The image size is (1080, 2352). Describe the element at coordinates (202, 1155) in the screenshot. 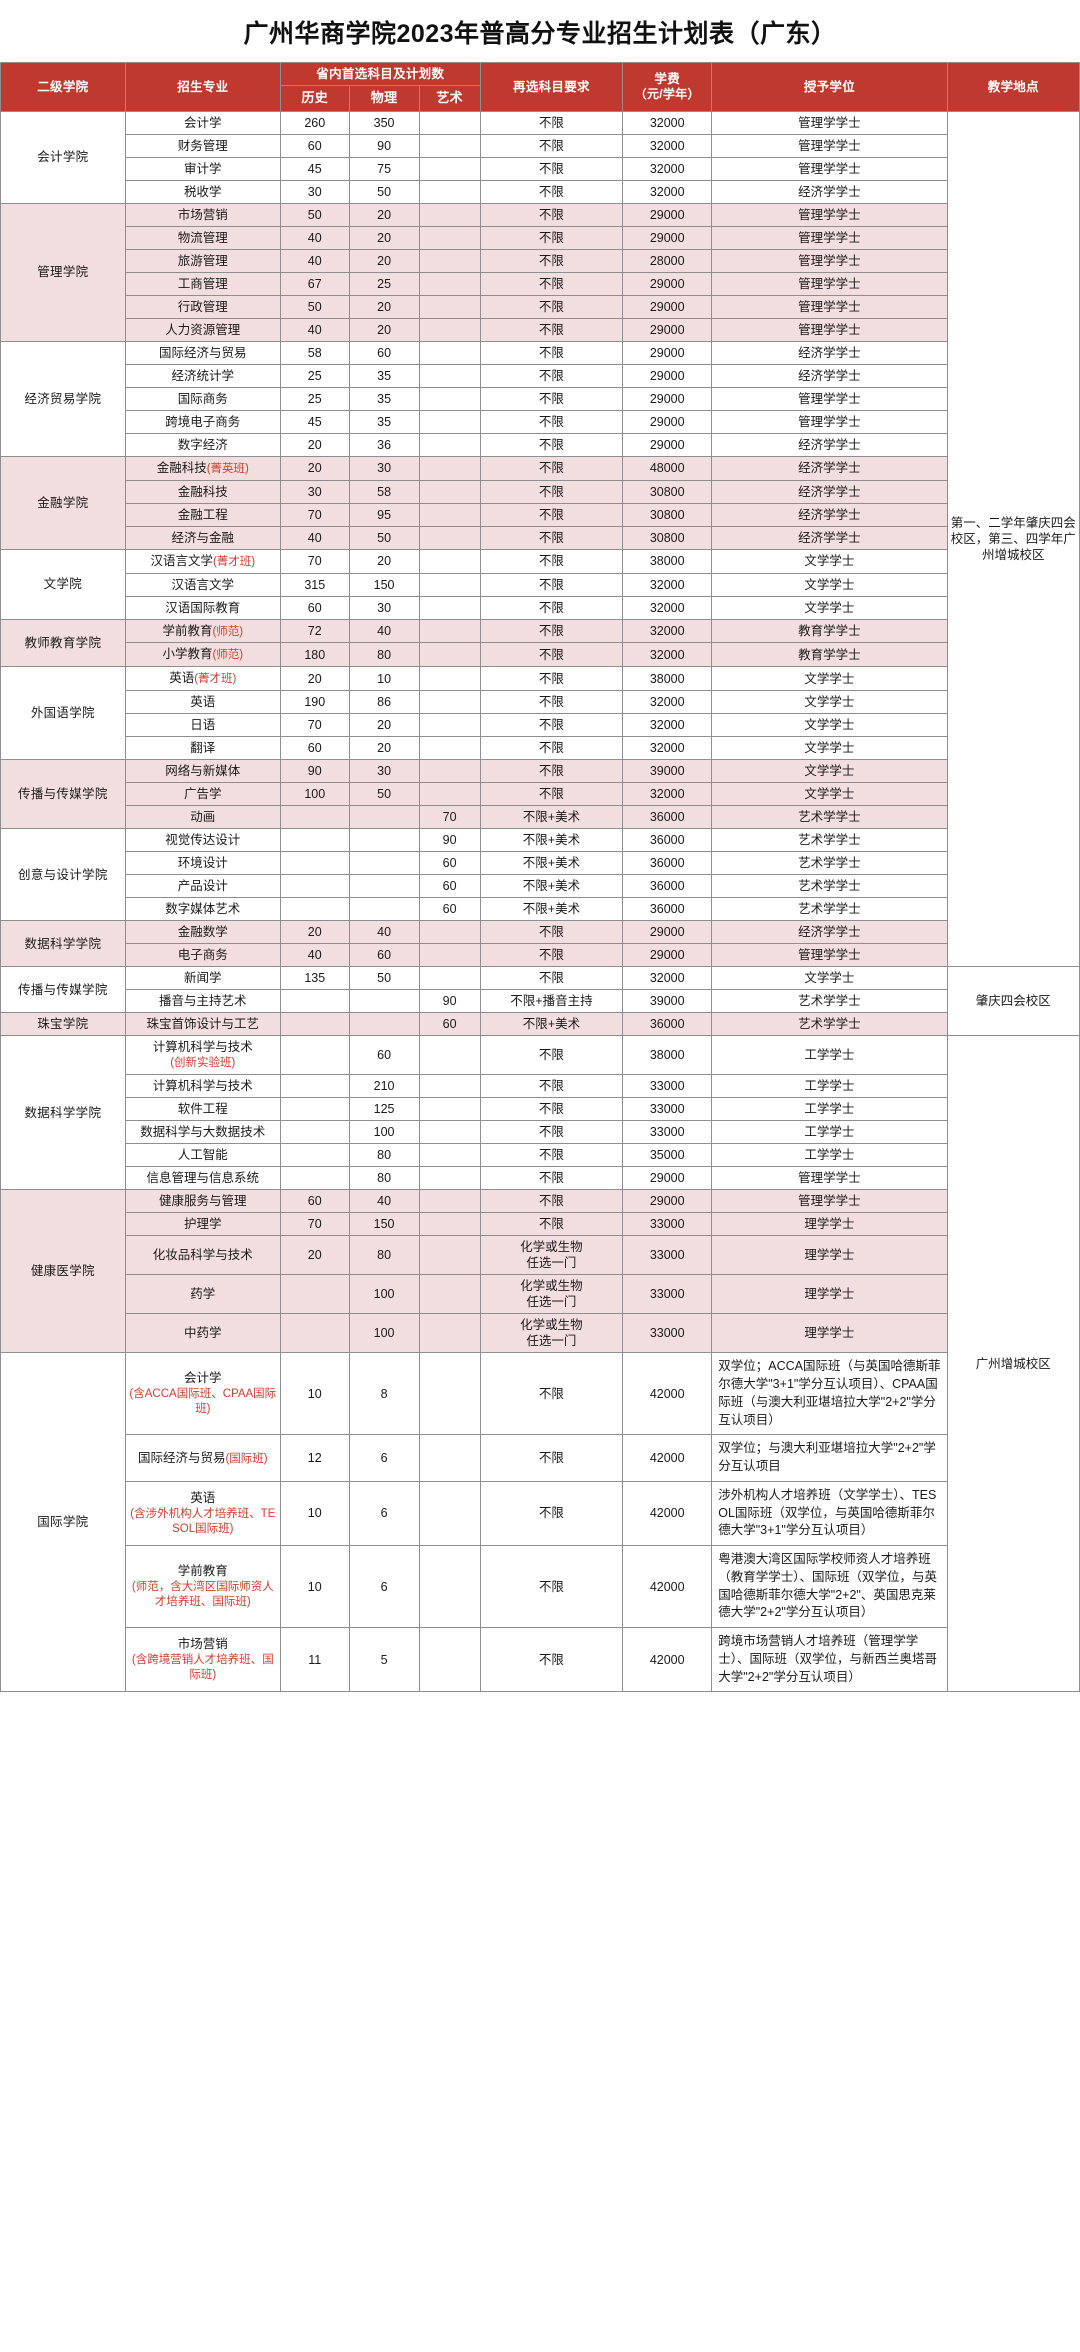

I see `major-cell: 人工智能` at that location.